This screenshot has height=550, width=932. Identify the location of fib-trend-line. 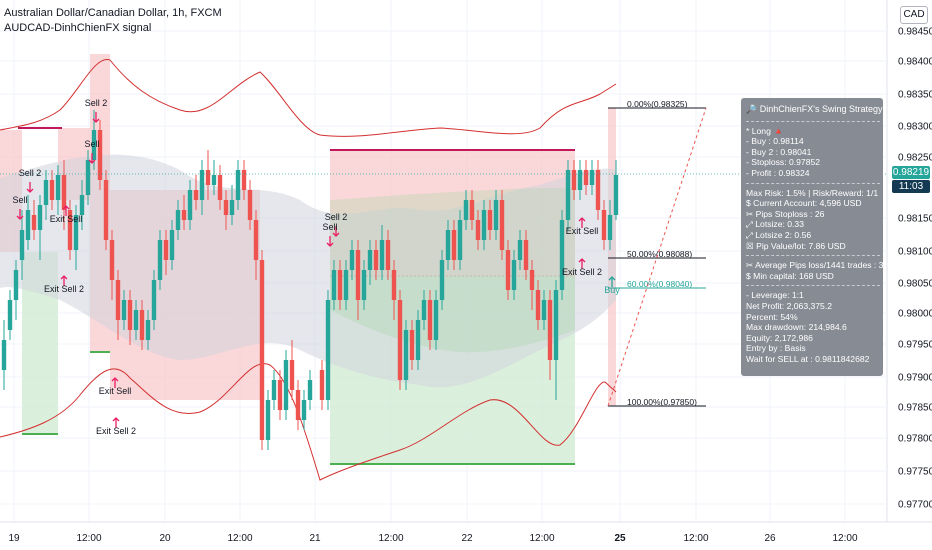
(657, 257).